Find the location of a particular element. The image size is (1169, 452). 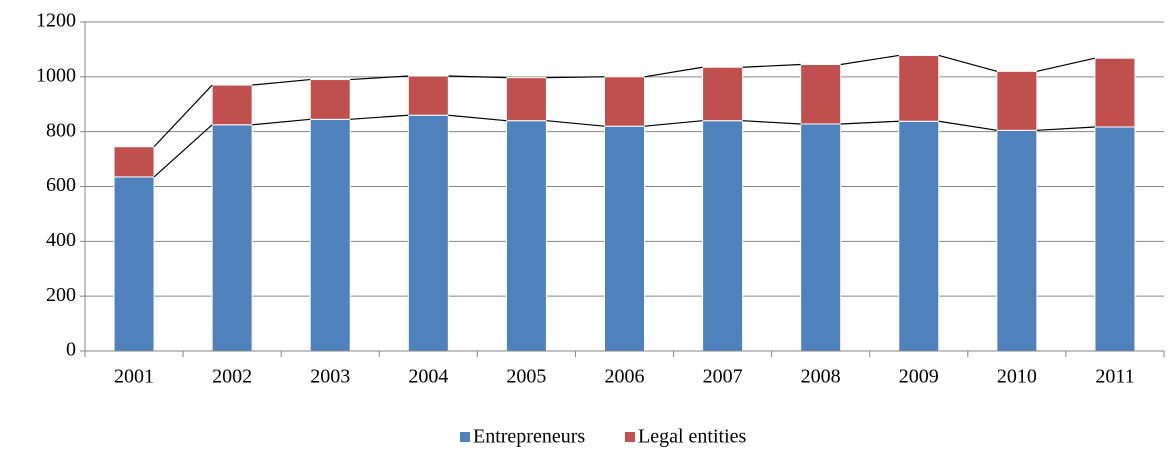

x-tick-label: 2006 is located at coordinates (625, 377).